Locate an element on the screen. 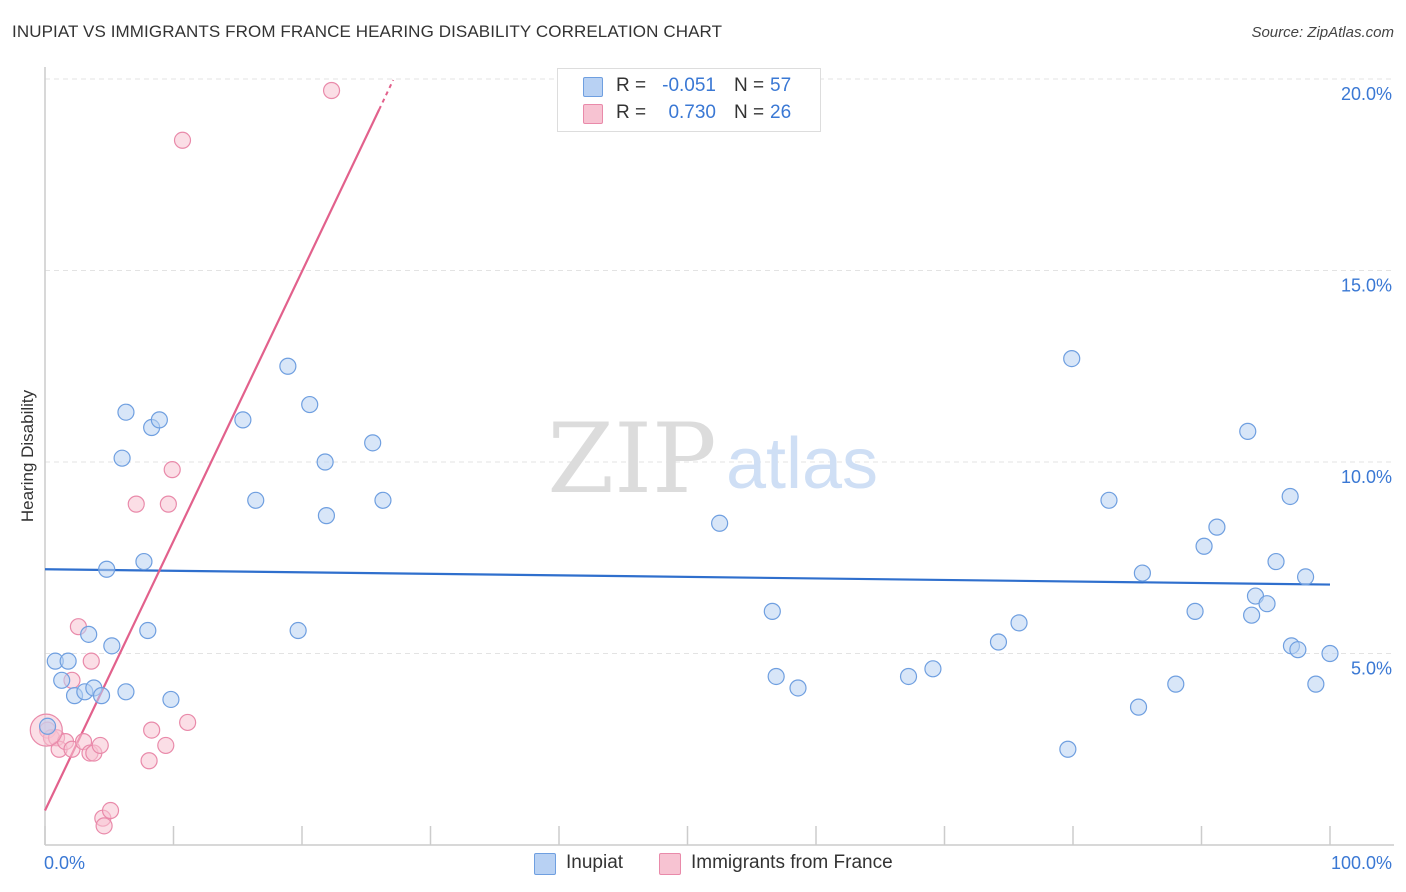  legend-swatch-inupiat is located at coordinates (593, 87).